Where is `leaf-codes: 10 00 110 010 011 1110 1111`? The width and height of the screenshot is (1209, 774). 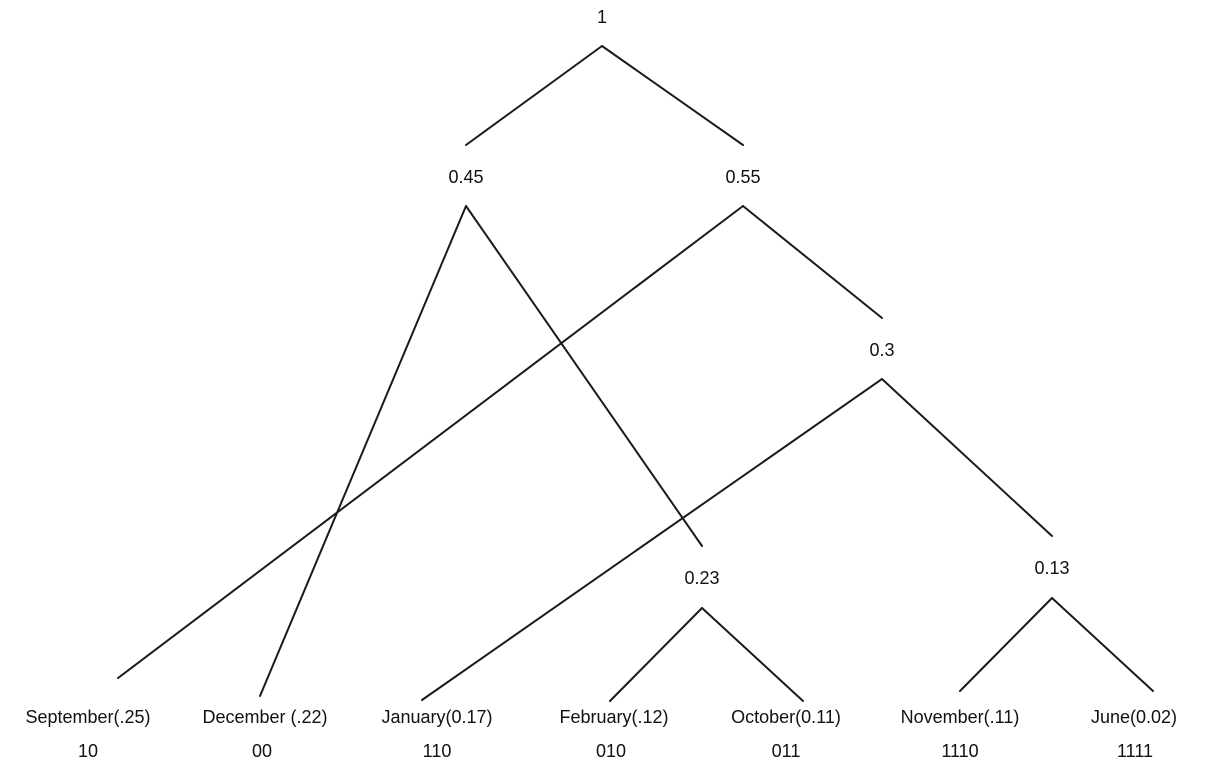
leaf-codes: 10 00 110 010 011 1110 1111 is located at coordinates (615, 751).